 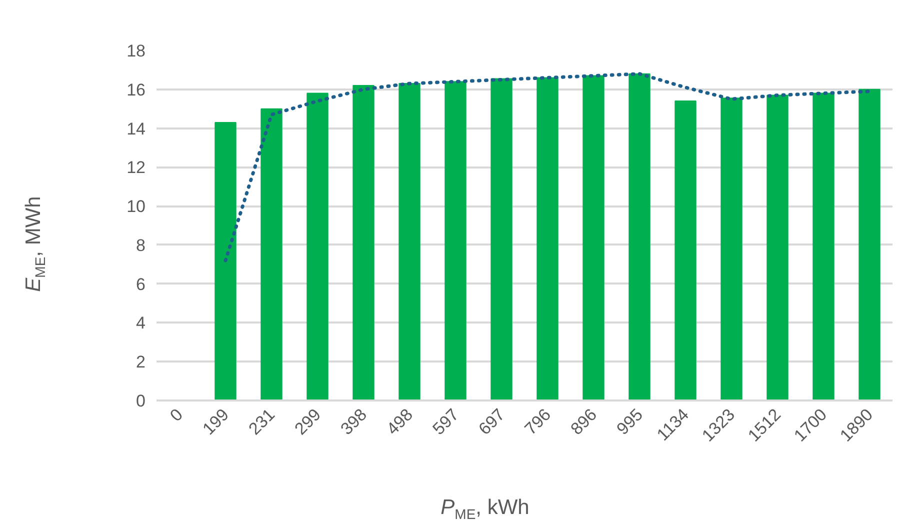 I want to click on y-tick-label: 16, so click(x=136, y=90).